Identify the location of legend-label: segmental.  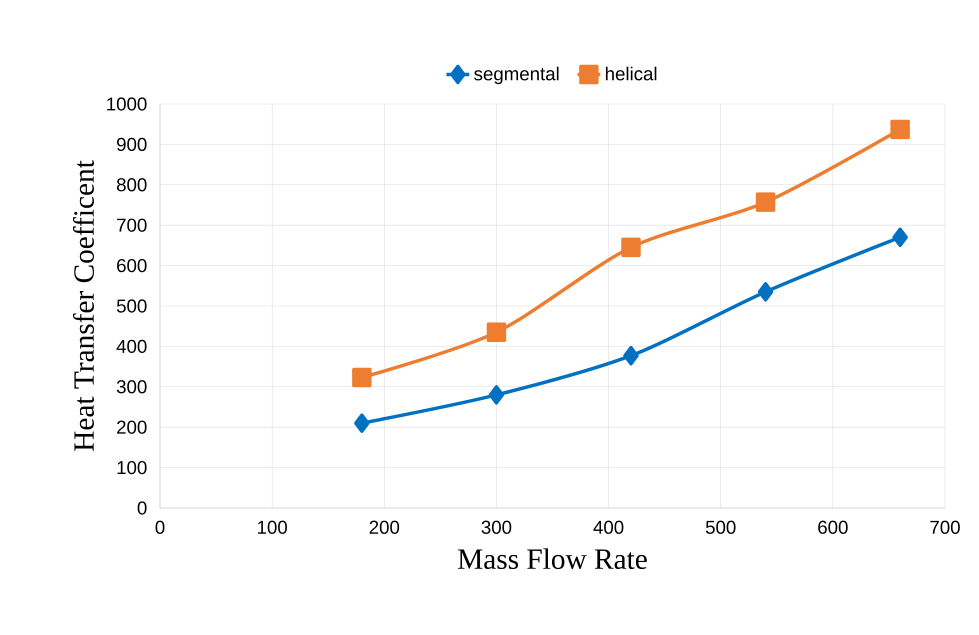
(516, 75).